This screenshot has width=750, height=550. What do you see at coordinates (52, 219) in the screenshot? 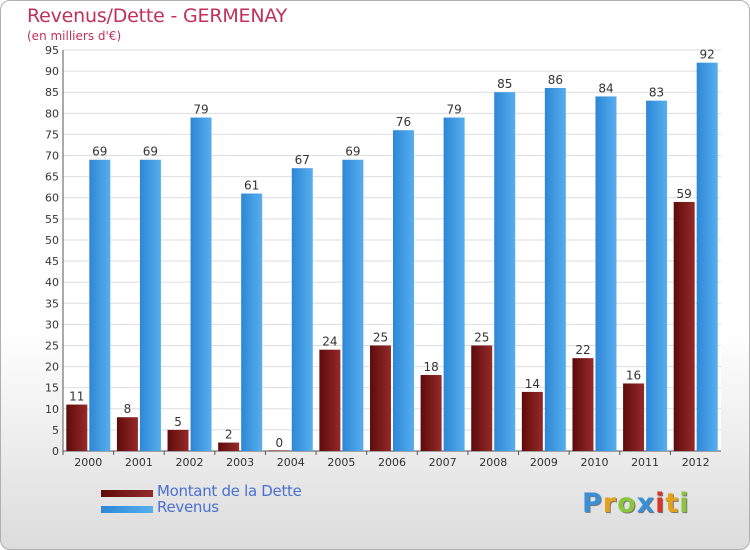
I see `y-tick-label: 55` at bounding box center [52, 219].